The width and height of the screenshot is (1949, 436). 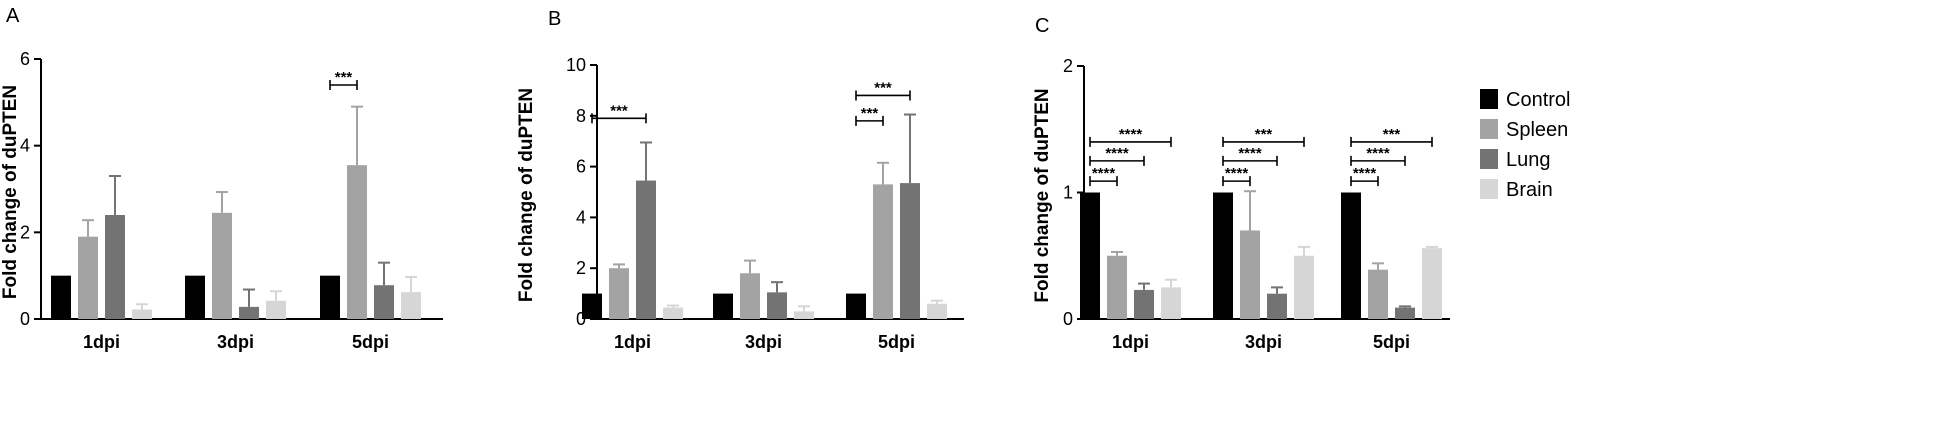 I want to click on legend: Control Spleen Lung Brain, so click(x=1525, y=145).